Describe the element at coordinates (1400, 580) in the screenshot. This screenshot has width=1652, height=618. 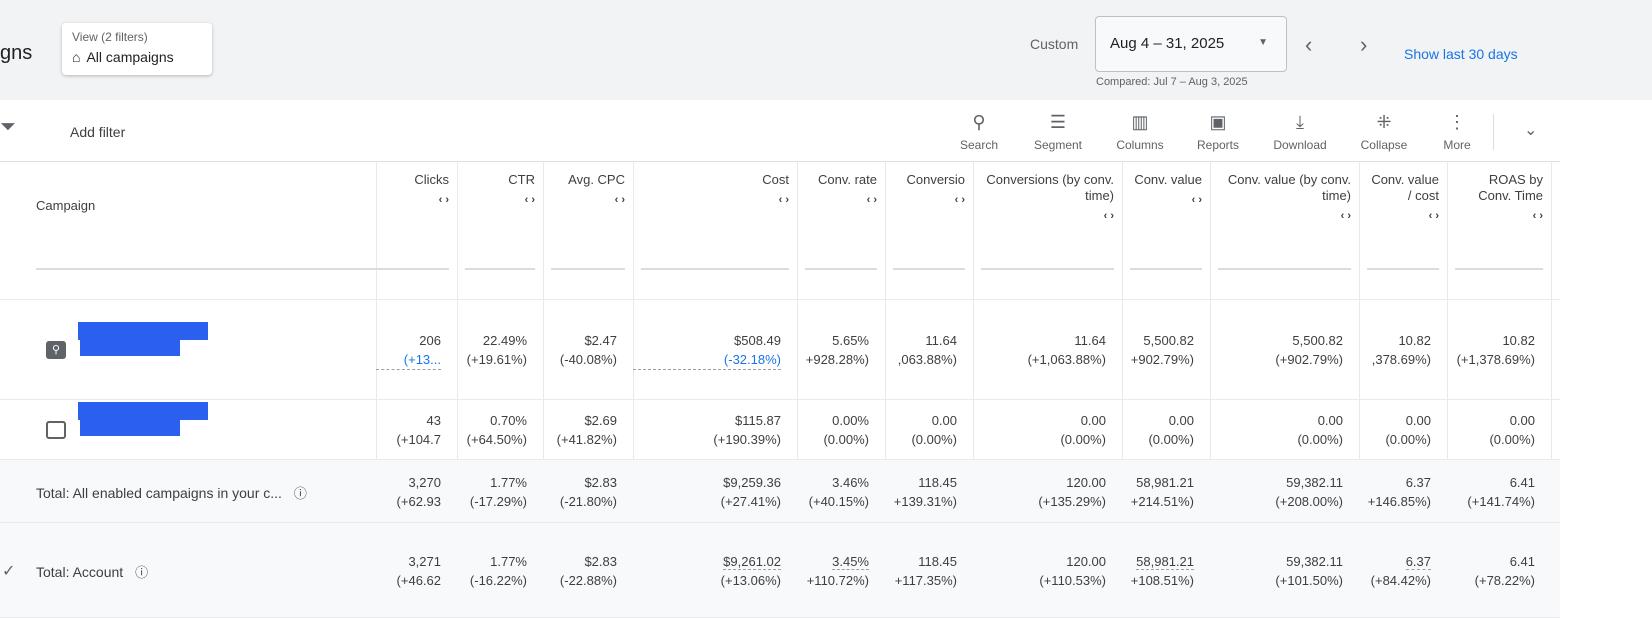
I see `metric-change: (+84.42%)` at that location.